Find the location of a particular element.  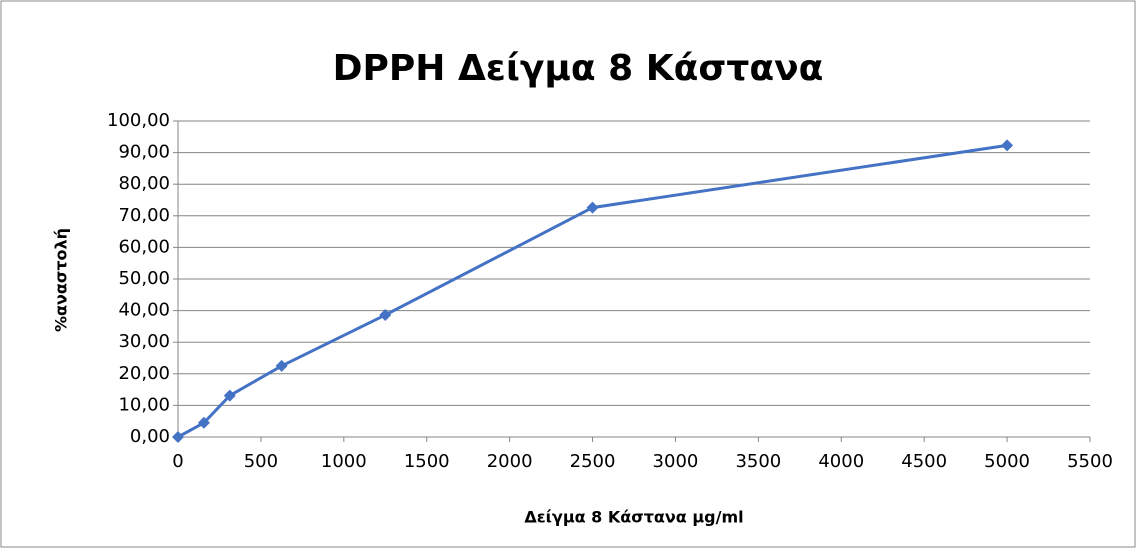

x-tick-label: 0 is located at coordinates (177, 461).